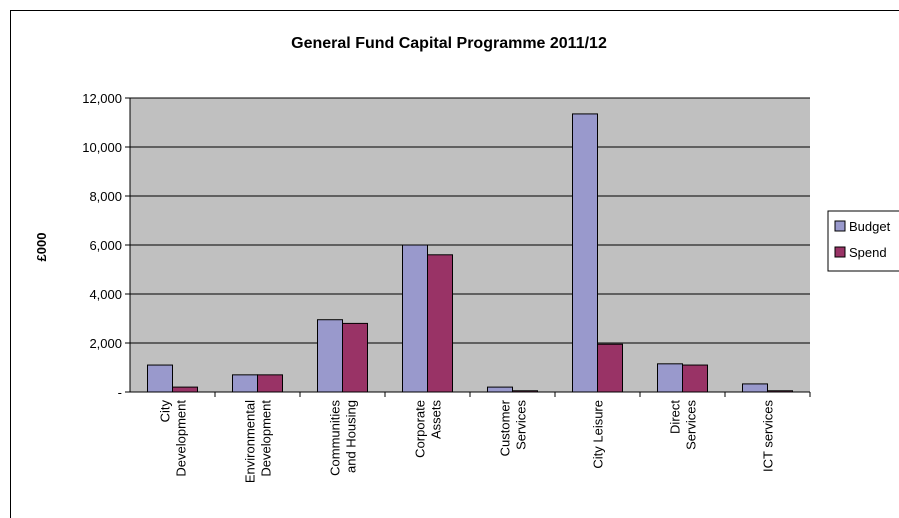  What do you see at coordinates (105, 245) in the screenshot?
I see `y-tick-label: 6,000` at bounding box center [105, 245].